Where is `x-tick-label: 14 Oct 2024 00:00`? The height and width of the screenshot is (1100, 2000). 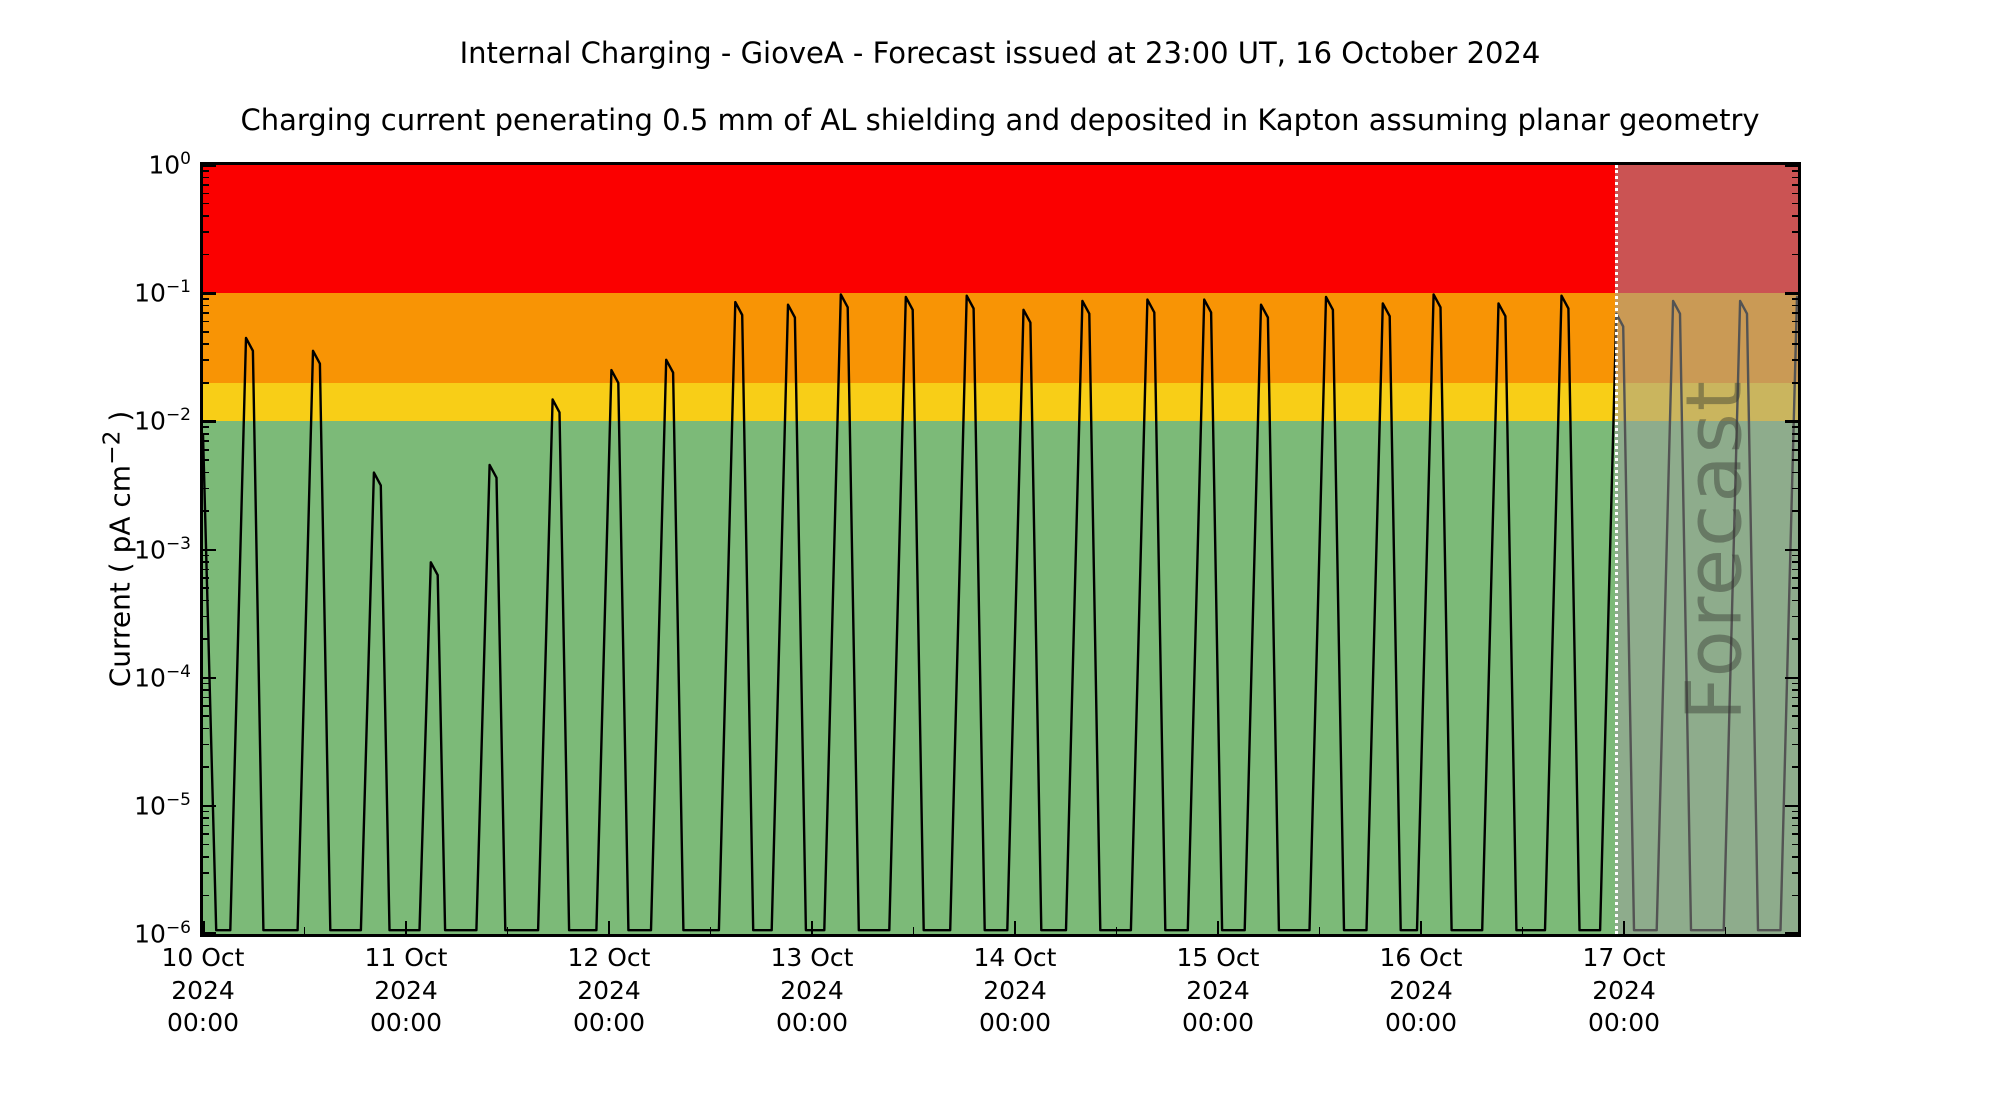
x-tick-label: 14 Oct 2024 00:00 is located at coordinates (1015, 991).